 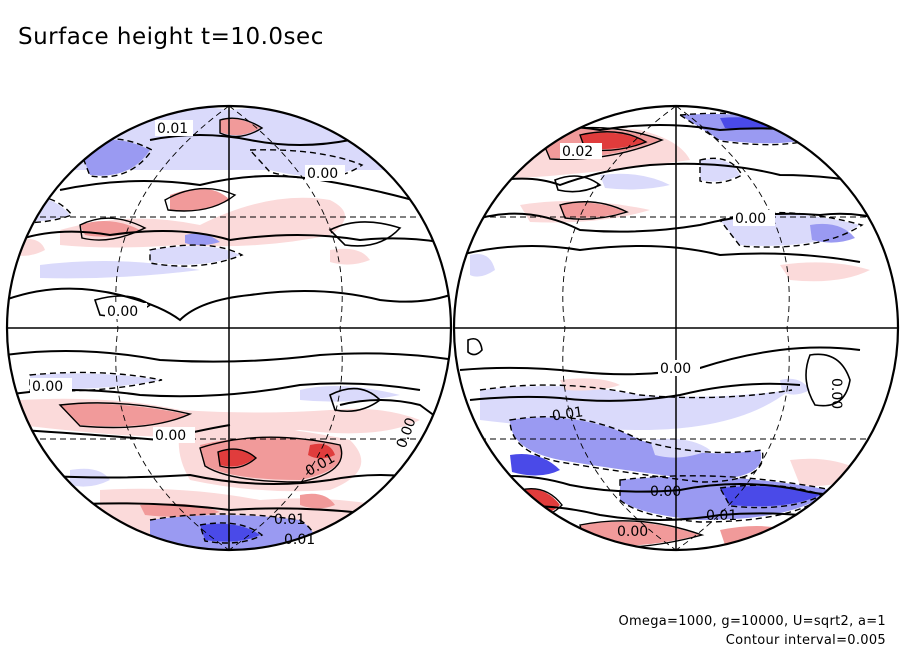 What do you see at coordinates (635, 181) in the screenshot?
I see `right-neg-region-n6` at bounding box center [635, 181].